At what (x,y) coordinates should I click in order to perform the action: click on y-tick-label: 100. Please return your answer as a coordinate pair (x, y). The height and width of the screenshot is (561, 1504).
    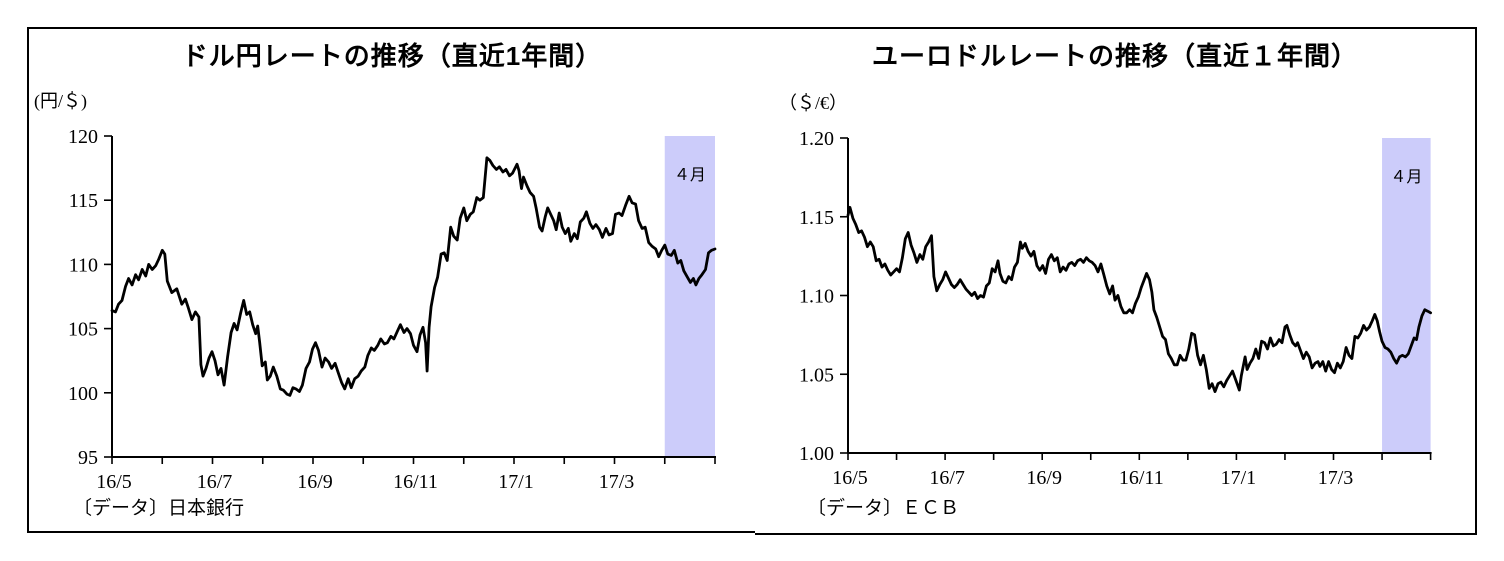
    Looking at the image, I should click on (83, 394).